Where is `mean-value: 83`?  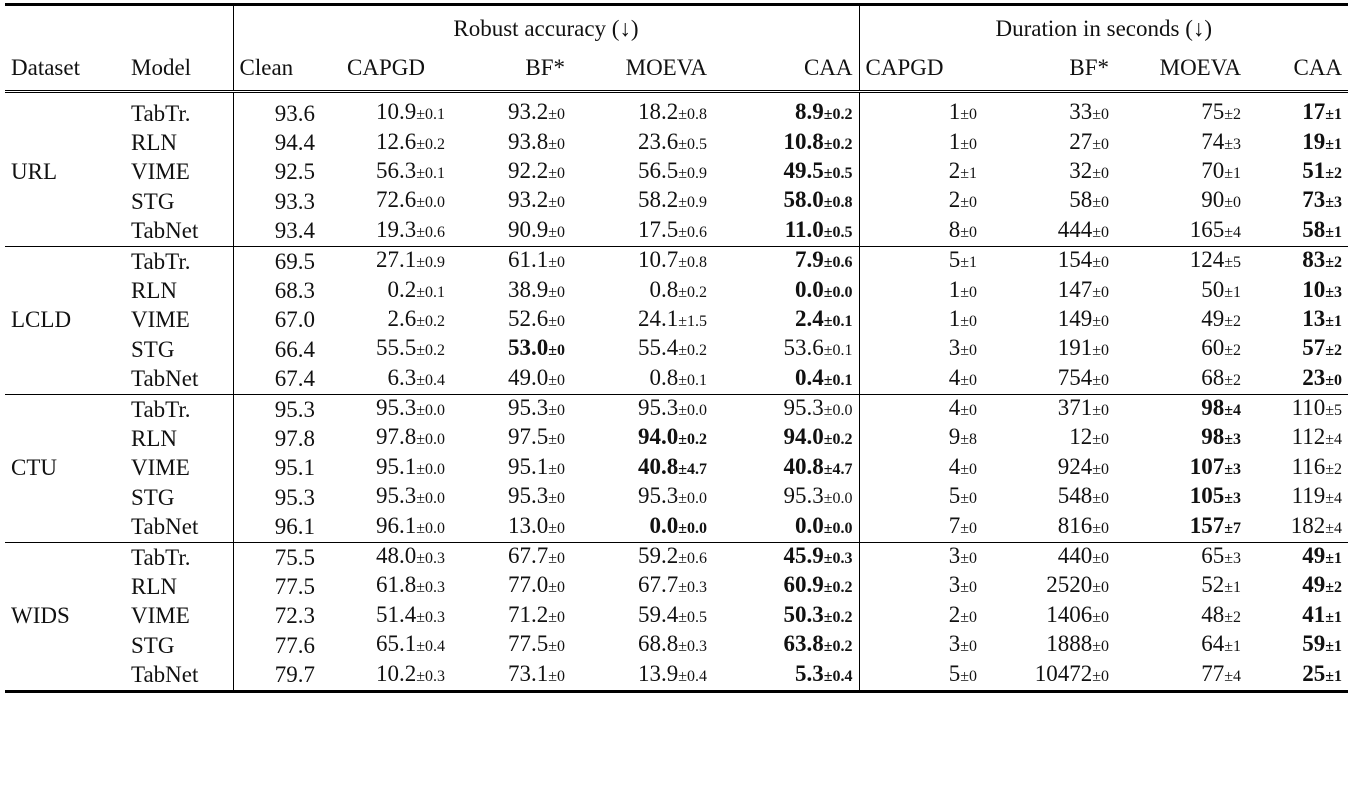 mean-value: 83 is located at coordinates (1314, 260).